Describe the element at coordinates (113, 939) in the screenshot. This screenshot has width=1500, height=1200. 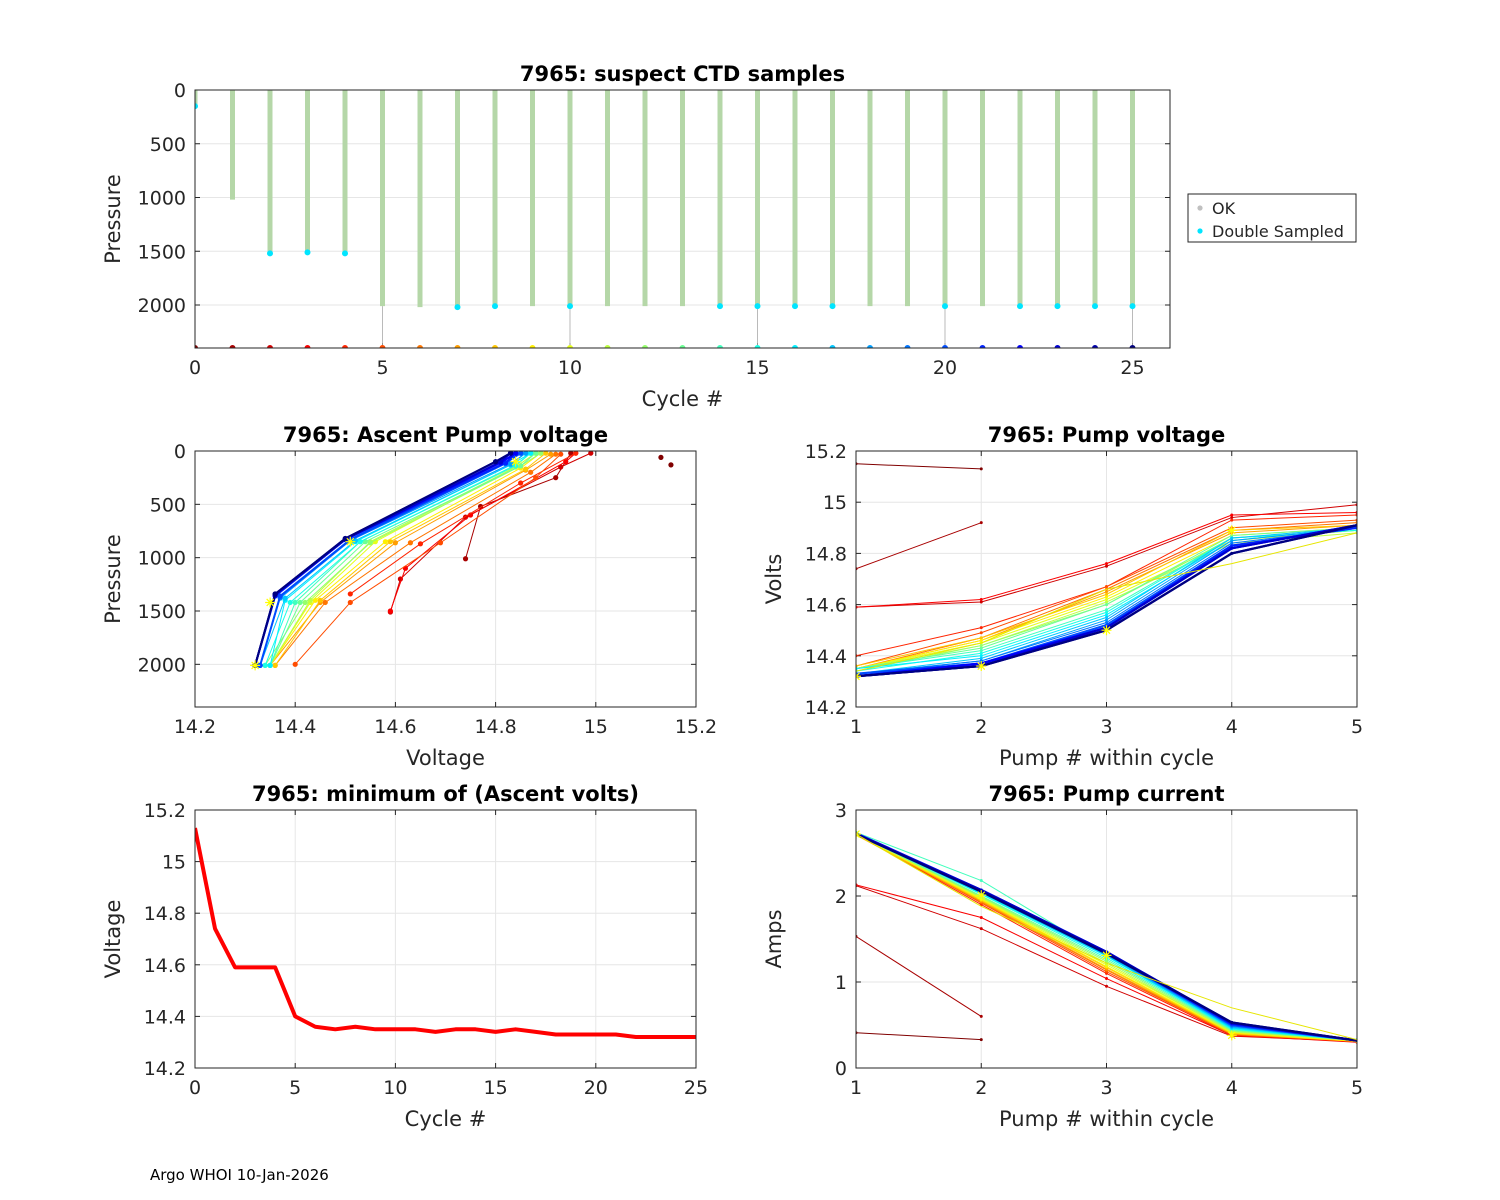
I see `y-axis-label: Voltage` at that location.